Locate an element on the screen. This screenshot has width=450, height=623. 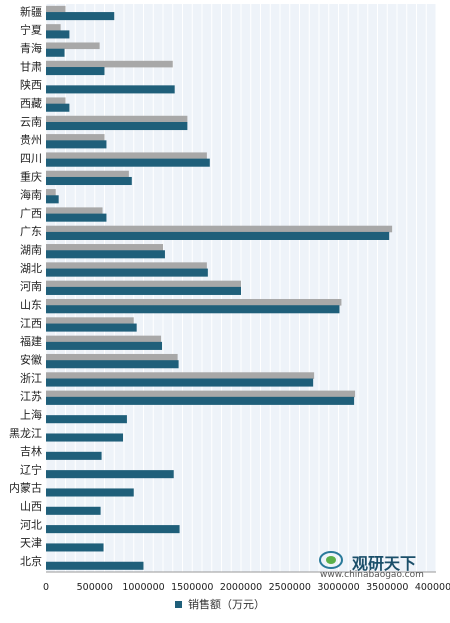
chart-legend: 销售额（万元） is located at coordinates (220, 604).